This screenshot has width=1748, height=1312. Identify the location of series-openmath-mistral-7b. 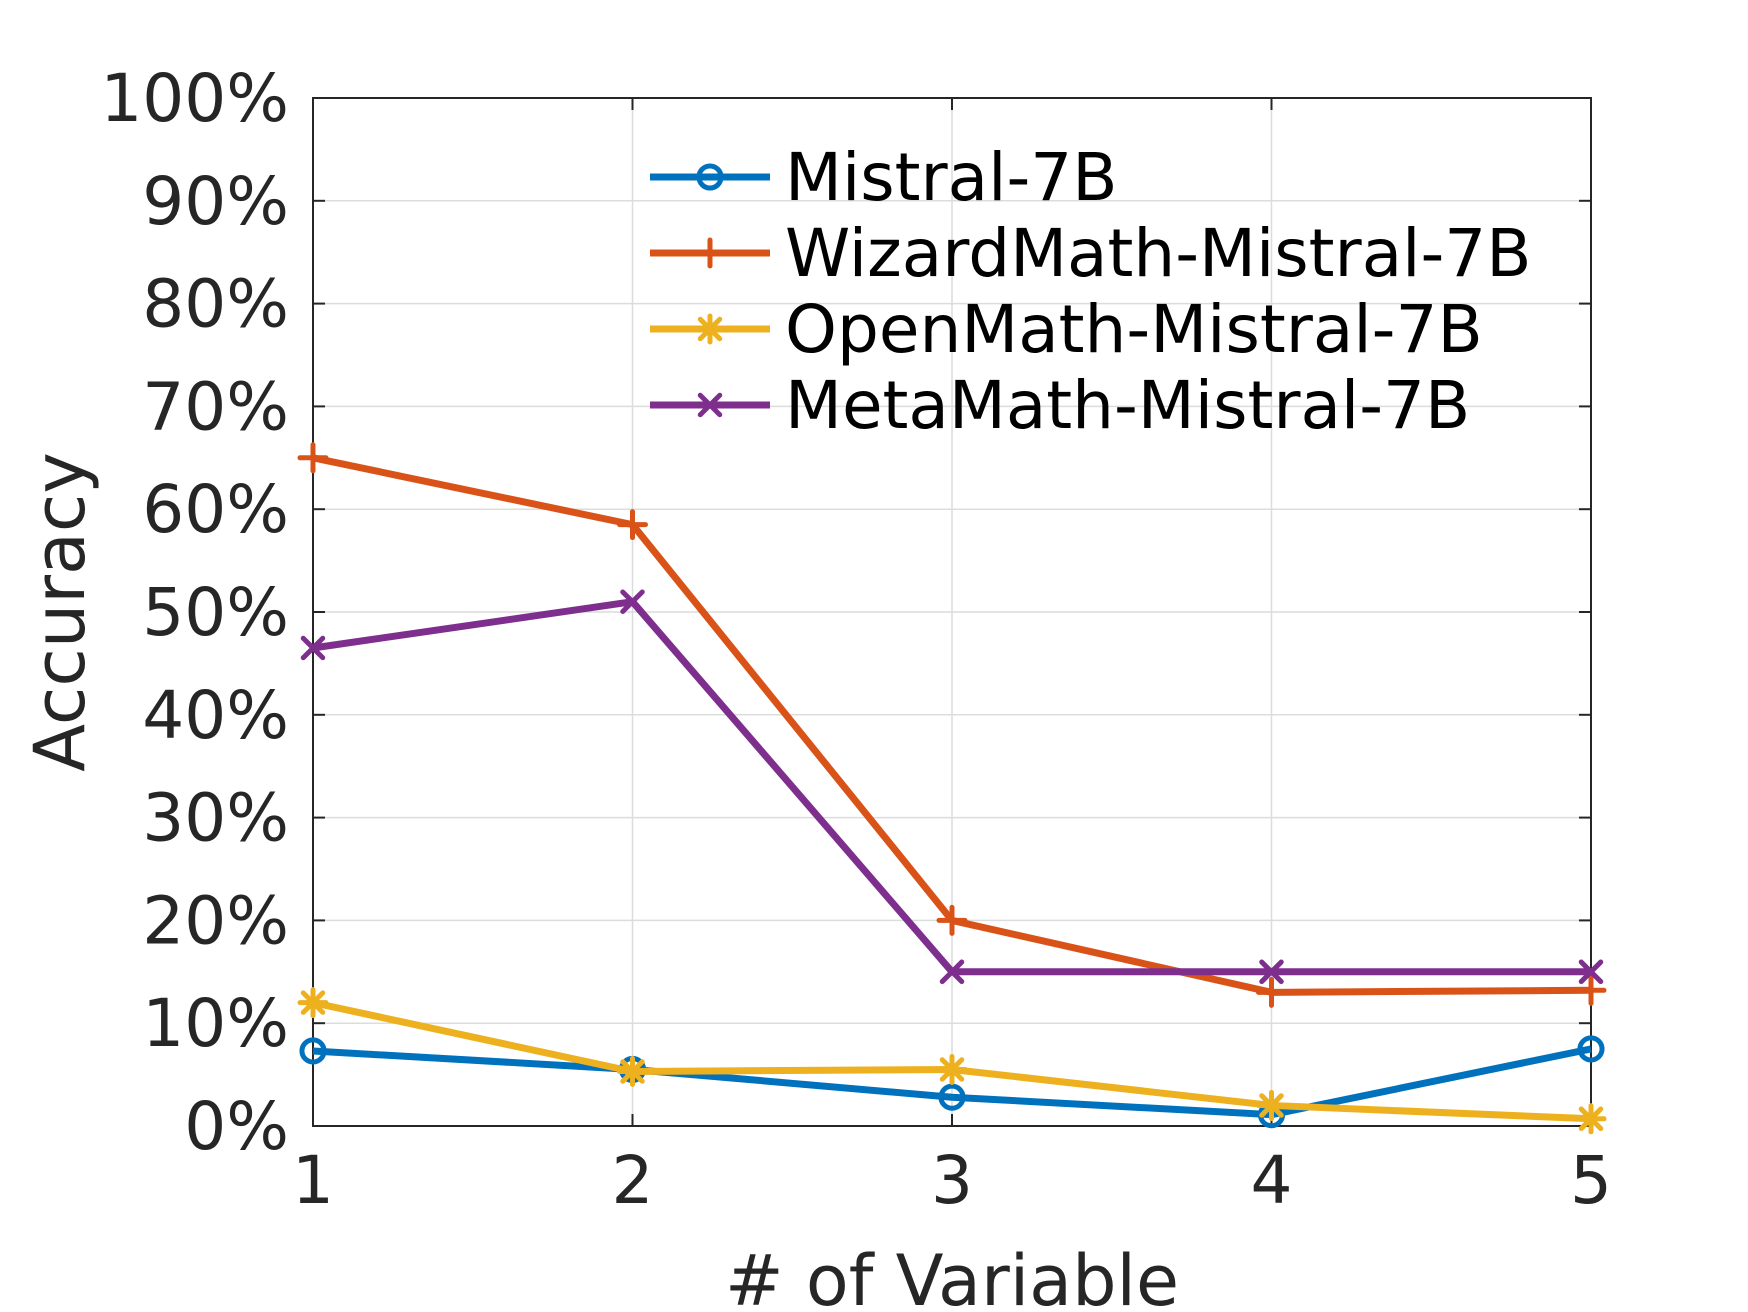
(952, 1061).